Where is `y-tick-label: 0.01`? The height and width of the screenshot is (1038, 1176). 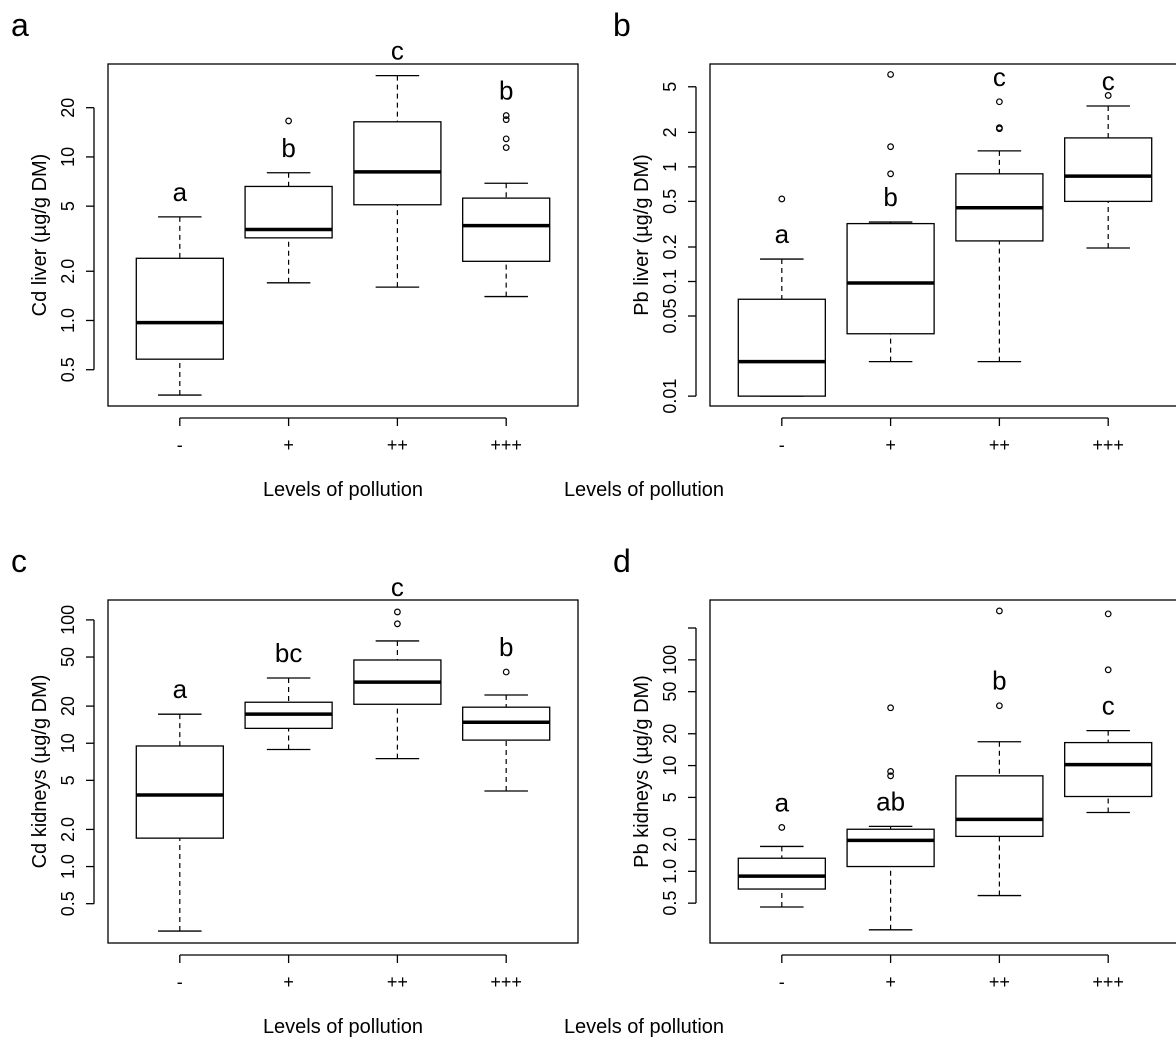 y-tick-label: 0.01 is located at coordinates (670, 396).